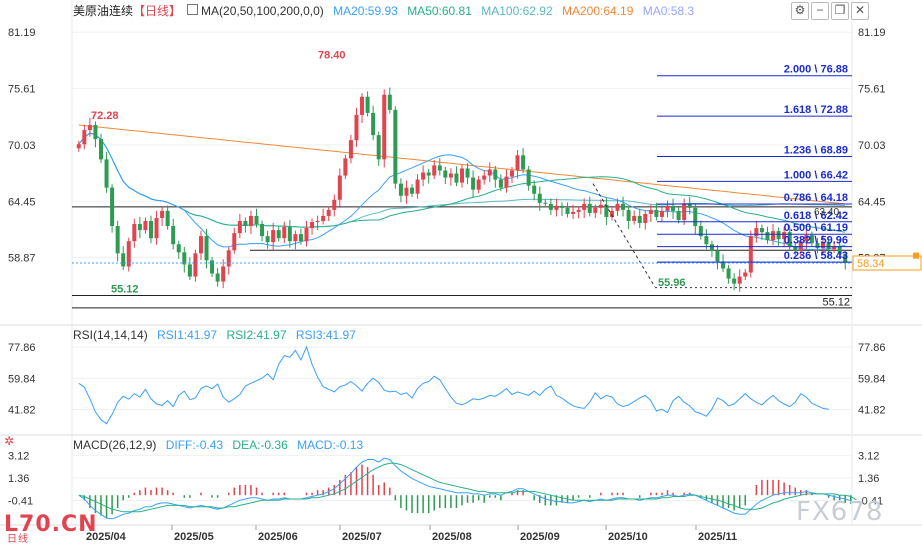 This screenshot has width=922, height=545. What do you see at coordinates (717, 537) in the screenshot?
I see `x-tick-label: 2025/11` at bounding box center [717, 537].